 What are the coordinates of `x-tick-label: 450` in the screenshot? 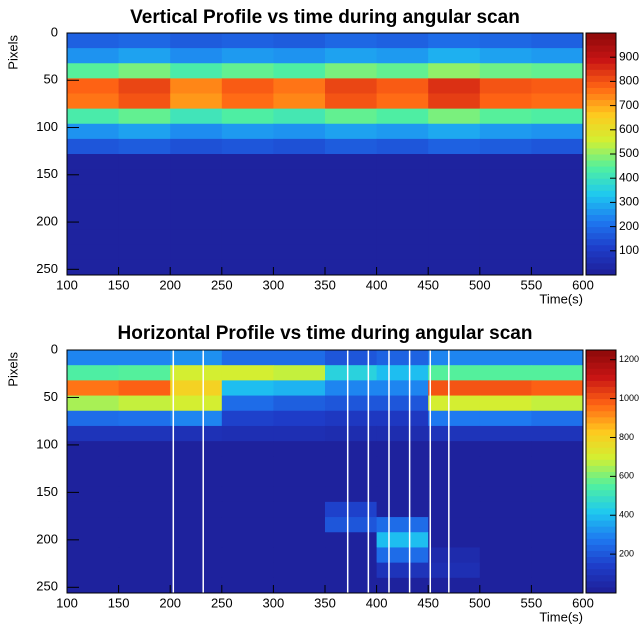 It's located at (428, 284).